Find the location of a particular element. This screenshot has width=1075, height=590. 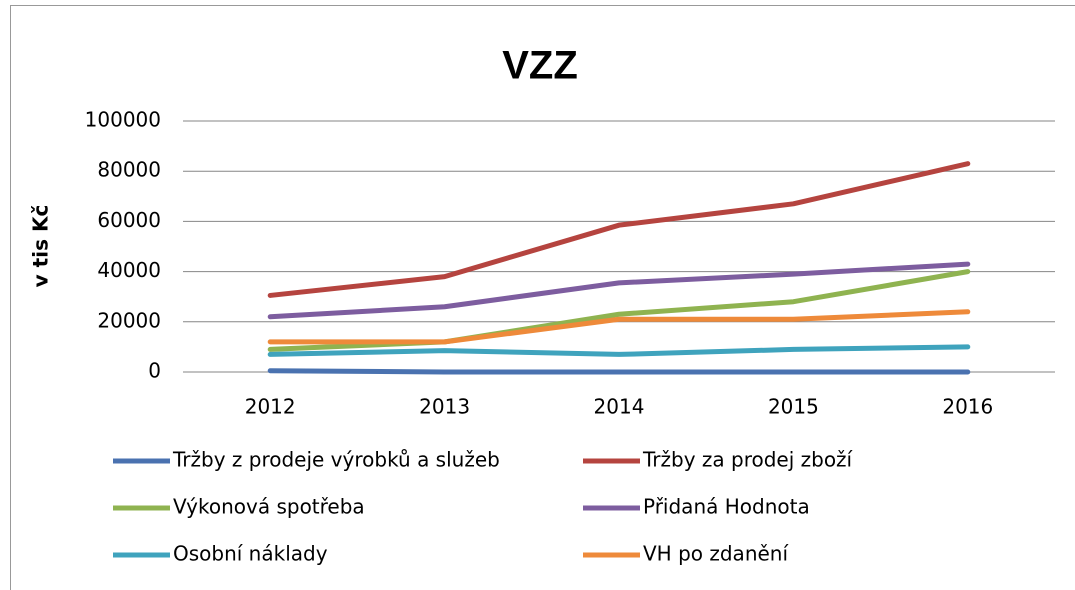

x-tick-label: 2016 is located at coordinates (967, 407).